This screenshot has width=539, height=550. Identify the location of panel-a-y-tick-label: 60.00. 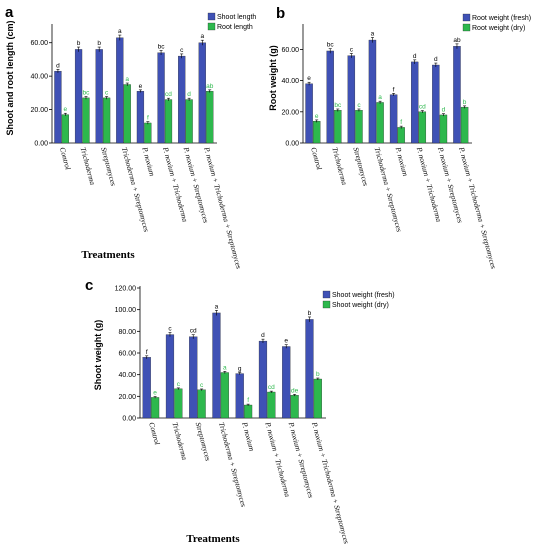
(39, 43).